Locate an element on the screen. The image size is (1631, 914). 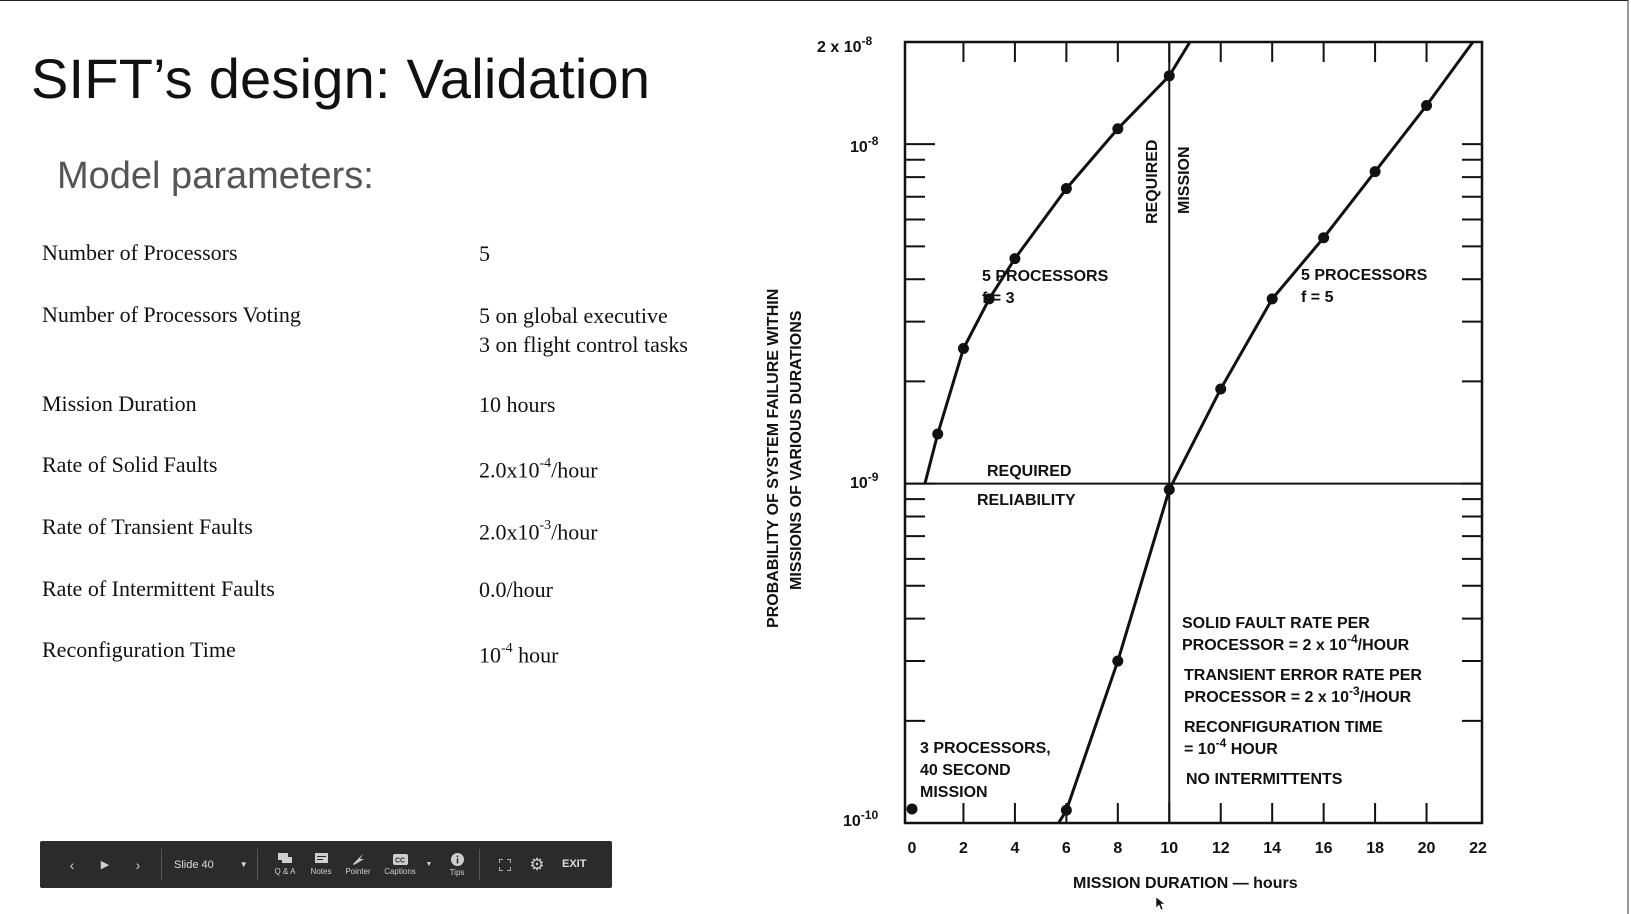
tips-label: Tips is located at coordinates (457, 872).